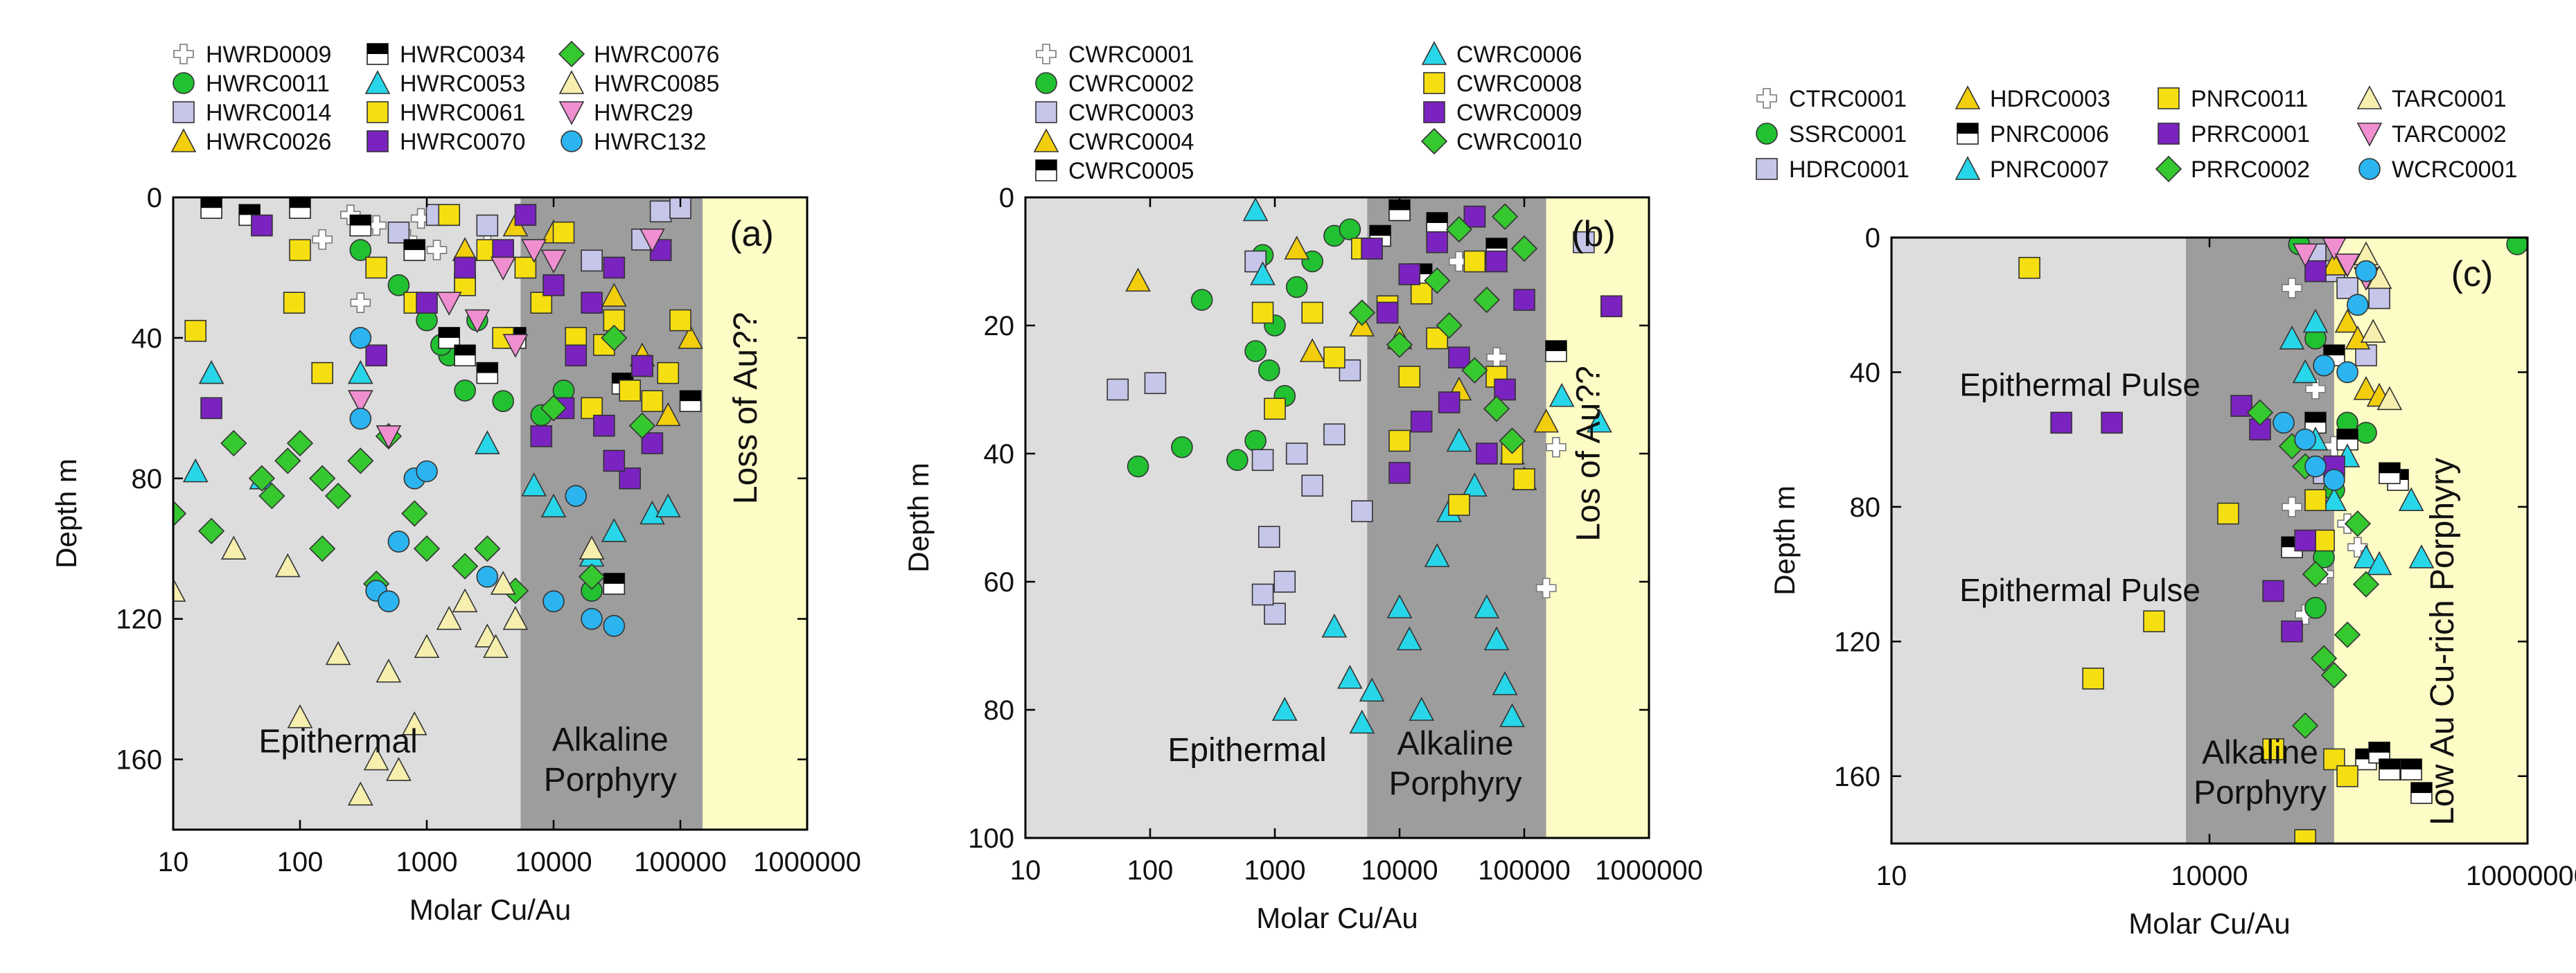  Describe the element at coordinates (752, 234) in the screenshot. I see `panel-label: (a)` at that location.